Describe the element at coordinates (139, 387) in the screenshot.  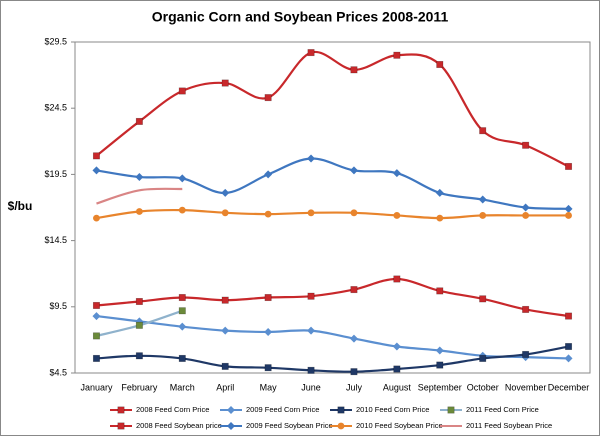
I see `x-tick-label: February` at that location.